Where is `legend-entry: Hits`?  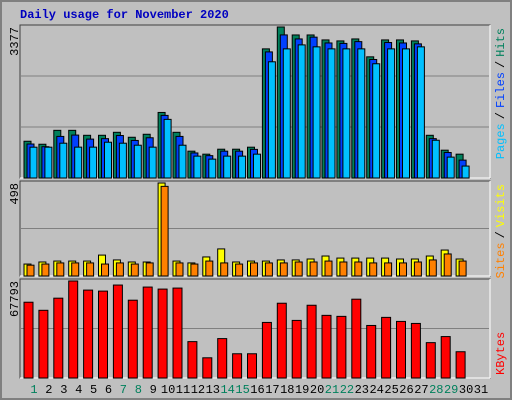 legend-entry: Hits is located at coordinates (501, 42).